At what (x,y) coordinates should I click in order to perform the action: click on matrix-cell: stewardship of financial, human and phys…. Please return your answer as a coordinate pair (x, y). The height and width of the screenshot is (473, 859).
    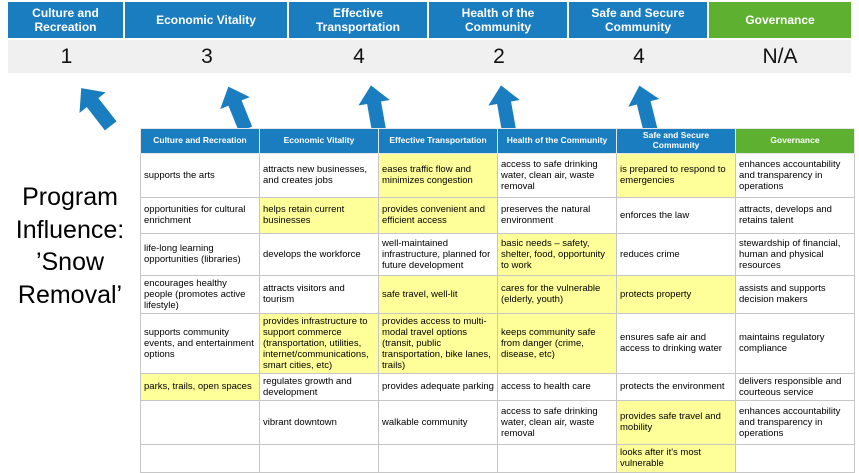
    Looking at the image, I should click on (795, 254).